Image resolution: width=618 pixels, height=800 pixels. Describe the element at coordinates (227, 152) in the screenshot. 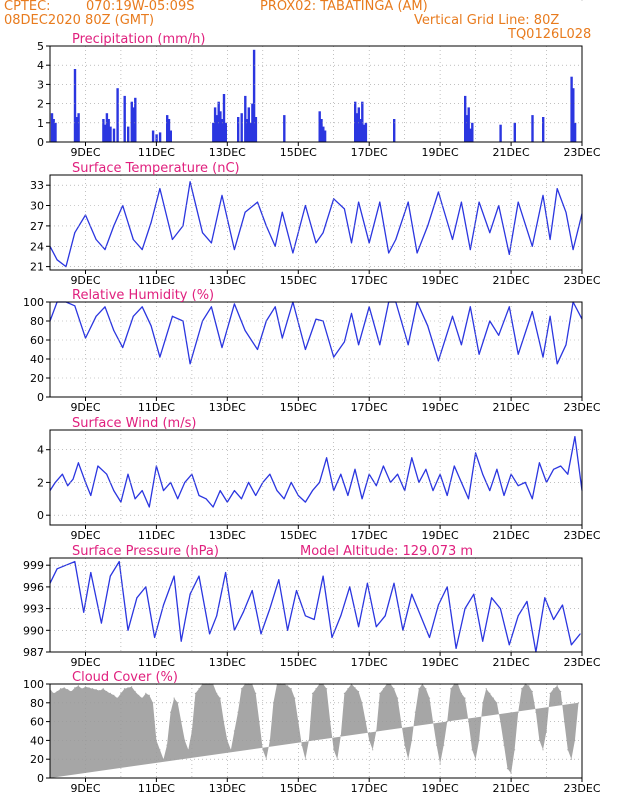

I see `x-tick-label: 13DEC` at that location.